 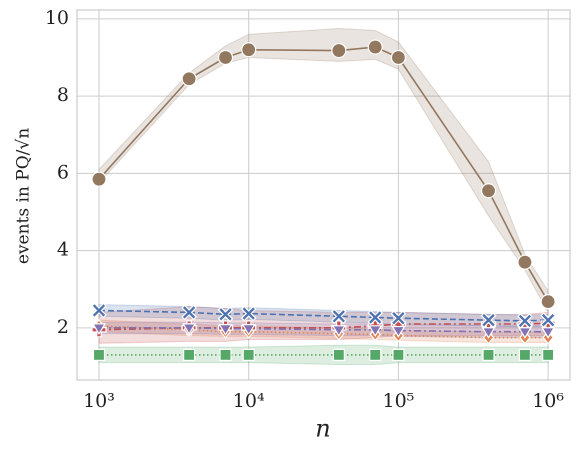 What do you see at coordinates (24, 196) in the screenshot?
I see `y-axis-label: events in PQ/√n` at bounding box center [24, 196].